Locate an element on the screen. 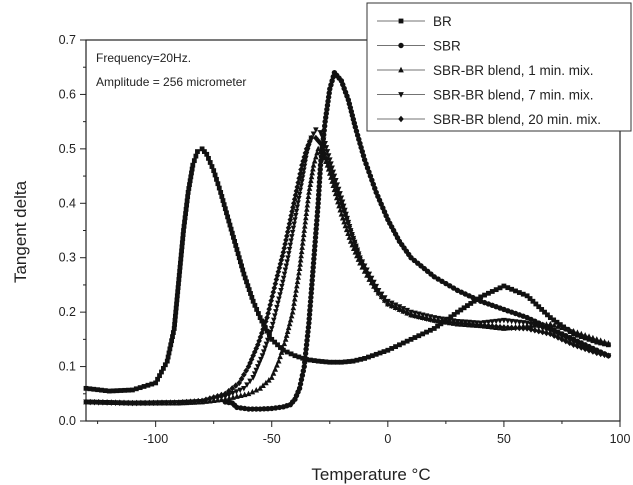 This screenshot has width=633, height=485. x-tick-label: -100 is located at coordinates (155, 439).